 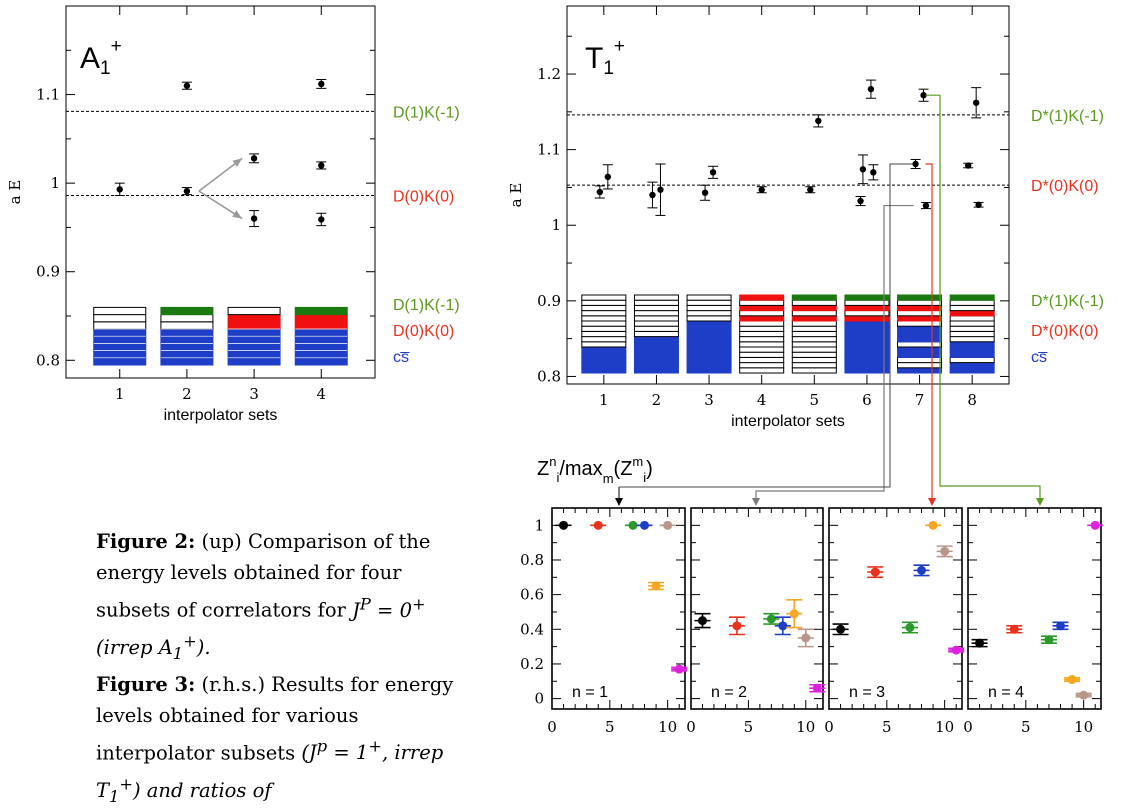 What do you see at coordinates (762, 400) in the screenshot?
I see `x-tick-label: 4` at bounding box center [762, 400].